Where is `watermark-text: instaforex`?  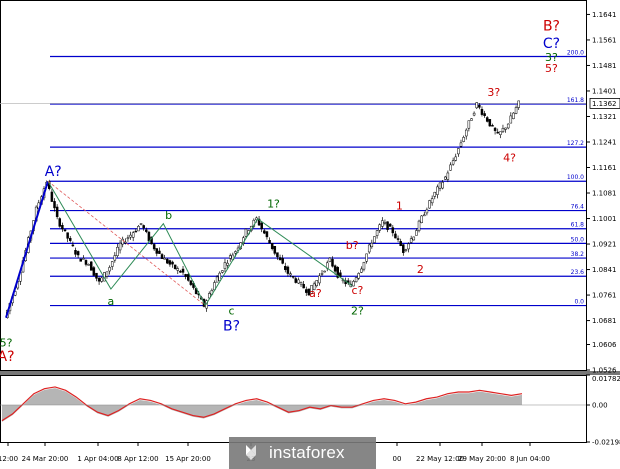
watermark-text: instaforex is located at coordinates (307, 452).